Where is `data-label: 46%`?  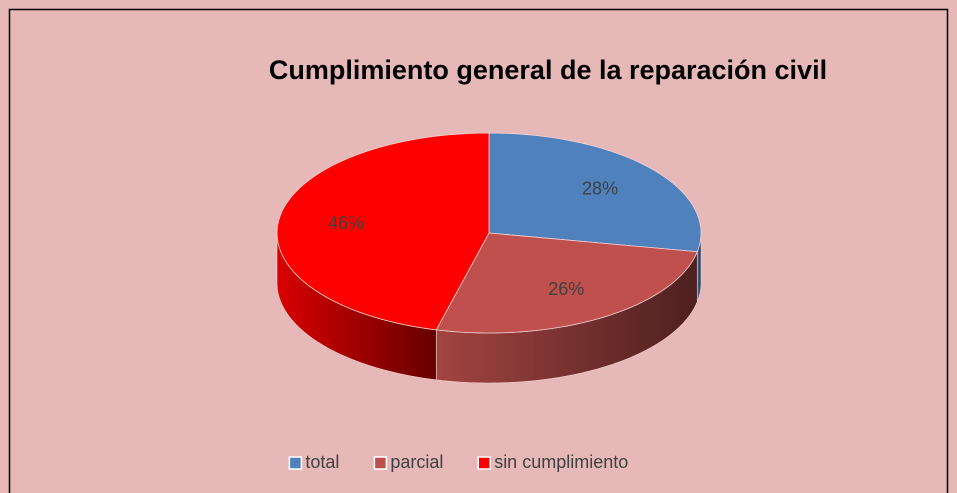
data-label: 46% is located at coordinates (346, 223).